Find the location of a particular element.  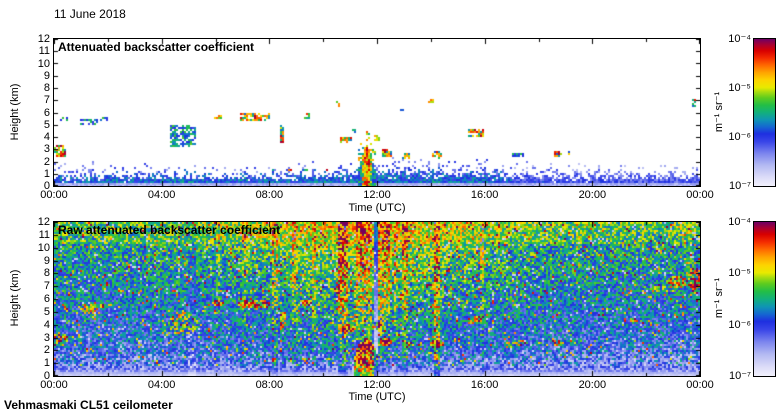

colorbar-bottom is located at coordinates (764, 299).